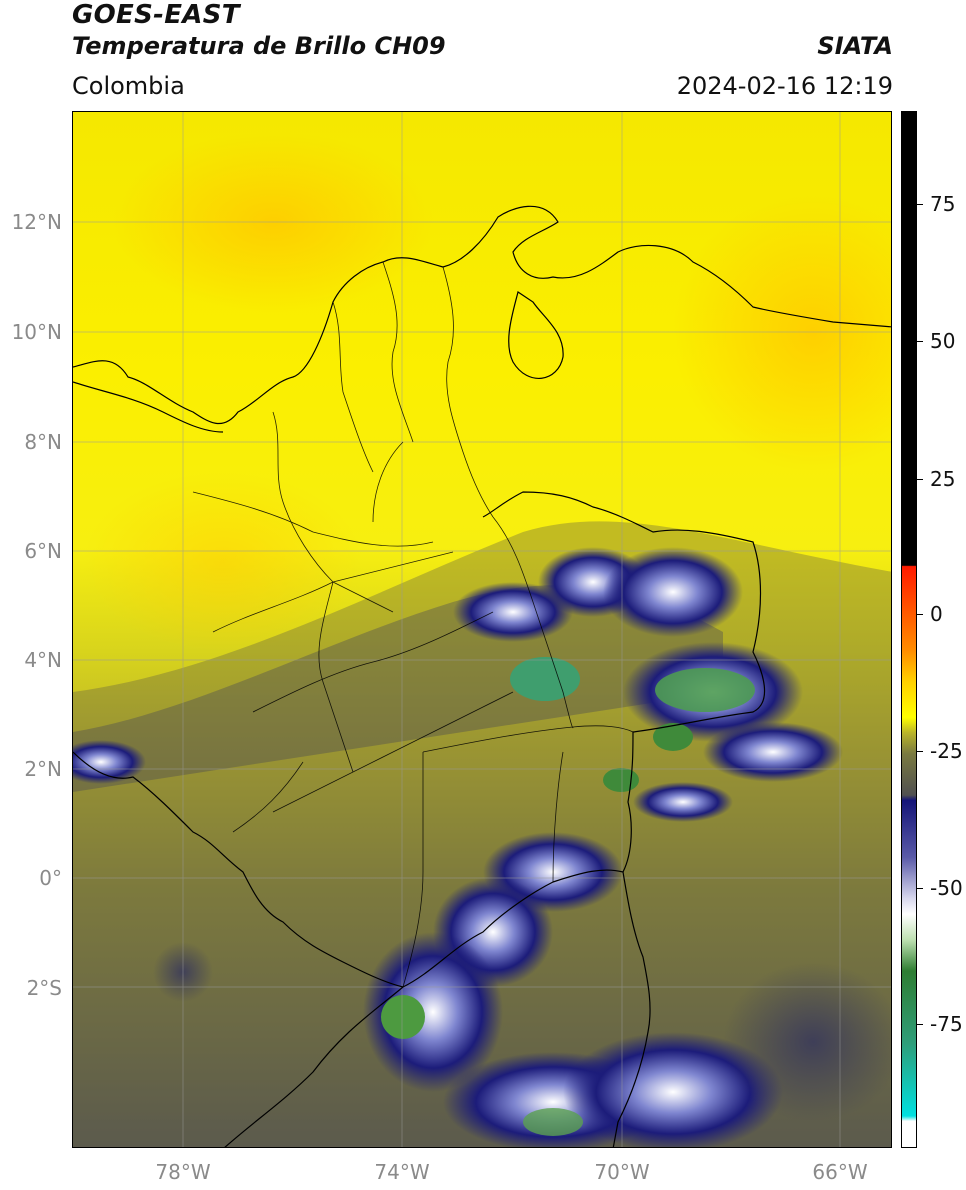 Image resolution: width=966 pixels, height=1190 pixels. What do you see at coordinates (156, 15) in the screenshot?
I see `satellite-title: GOES-EAST` at bounding box center [156, 15].